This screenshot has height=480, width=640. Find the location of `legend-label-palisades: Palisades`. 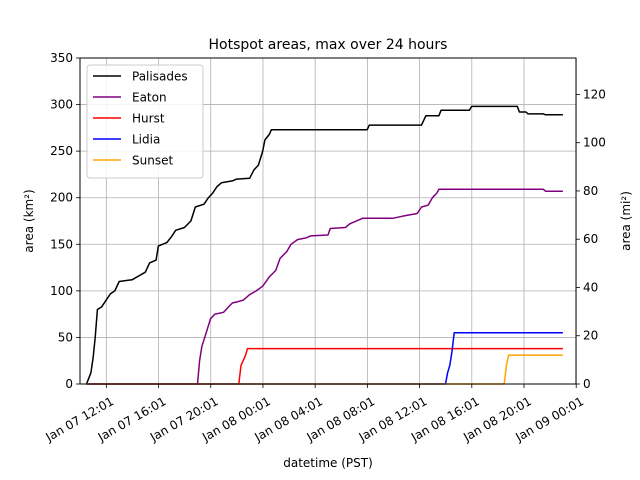

legend-label-palisades: Palisades is located at coordinates (160, 77).